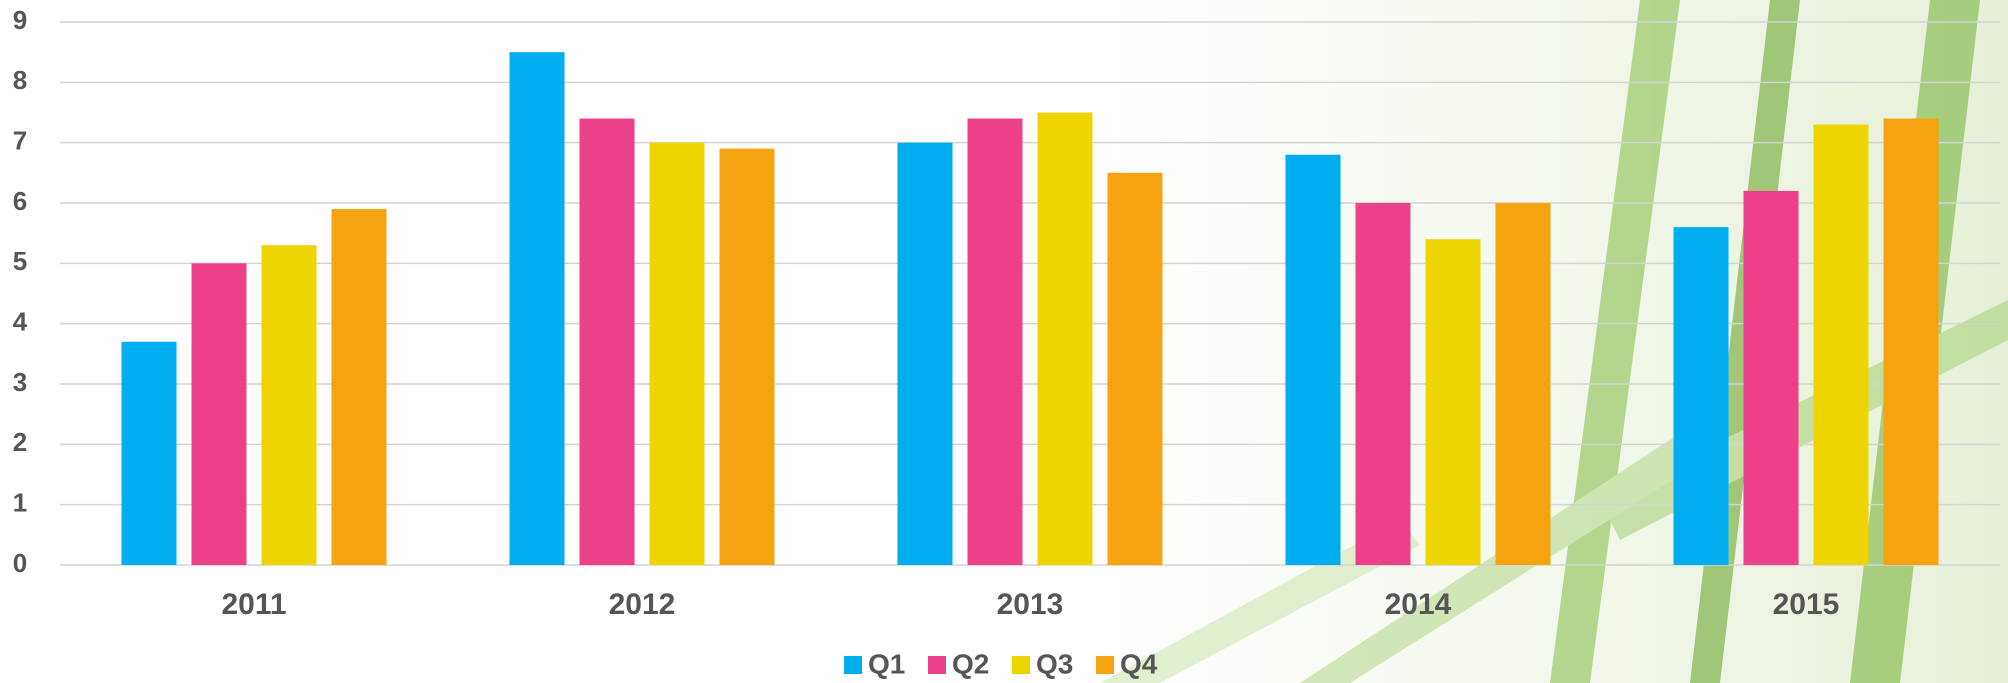 This screenshot has height=683, width=2008. Describe the element at coordinates (1030, 604) in the screenshot. I see `x-tick-label: 2013` at that location.